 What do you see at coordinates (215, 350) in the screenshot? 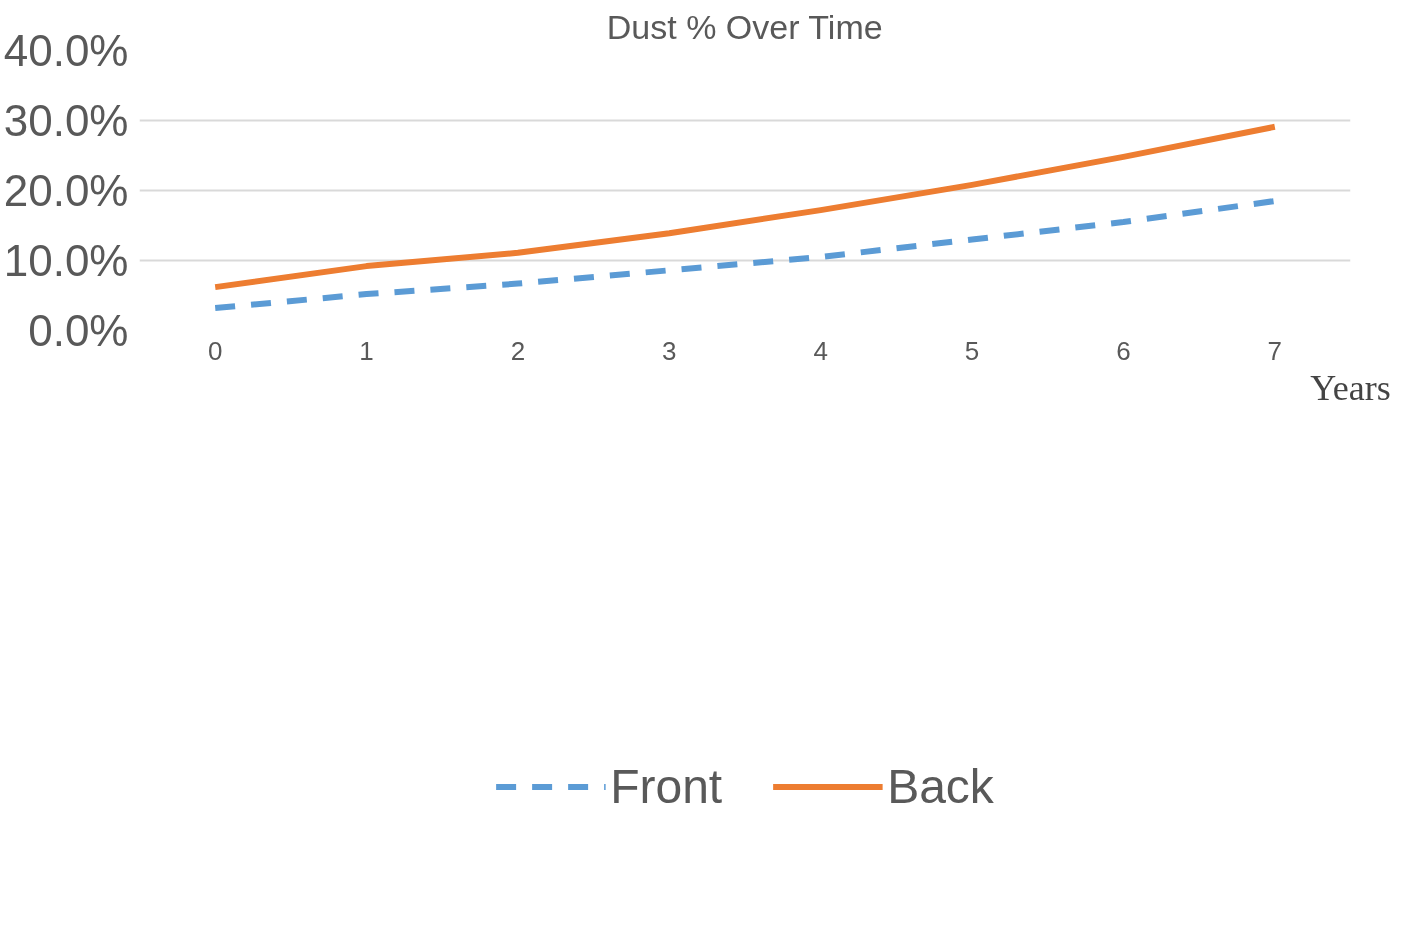
I see `x-tick-label: 0` at bounding box center [215, 350].